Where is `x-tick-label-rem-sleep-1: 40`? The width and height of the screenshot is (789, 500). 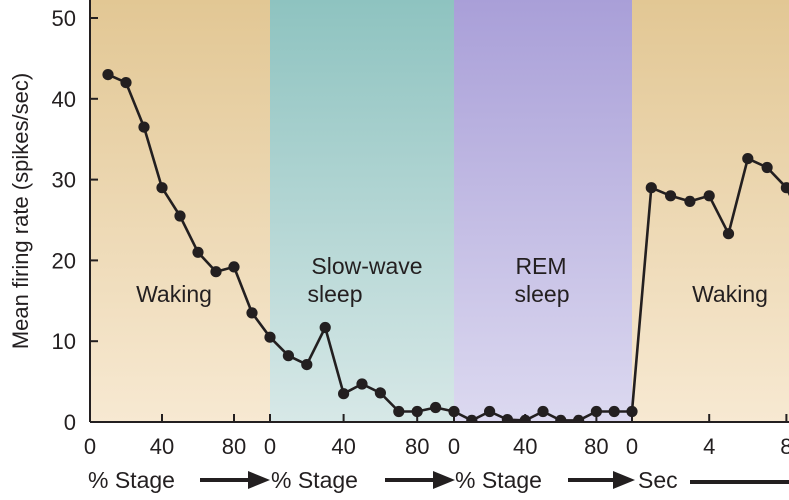
x-tick-label-rem-sleep-1: 40 is located at coordinates (525, 446).